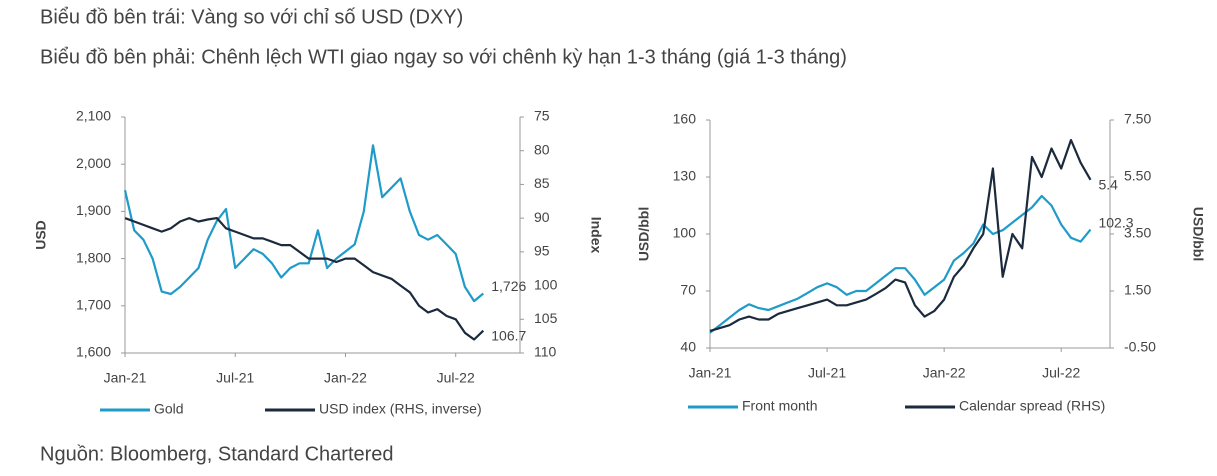 This screenshot has height=476, width=1217. I want to click on y-axis-title: USD, so click(41, 235).